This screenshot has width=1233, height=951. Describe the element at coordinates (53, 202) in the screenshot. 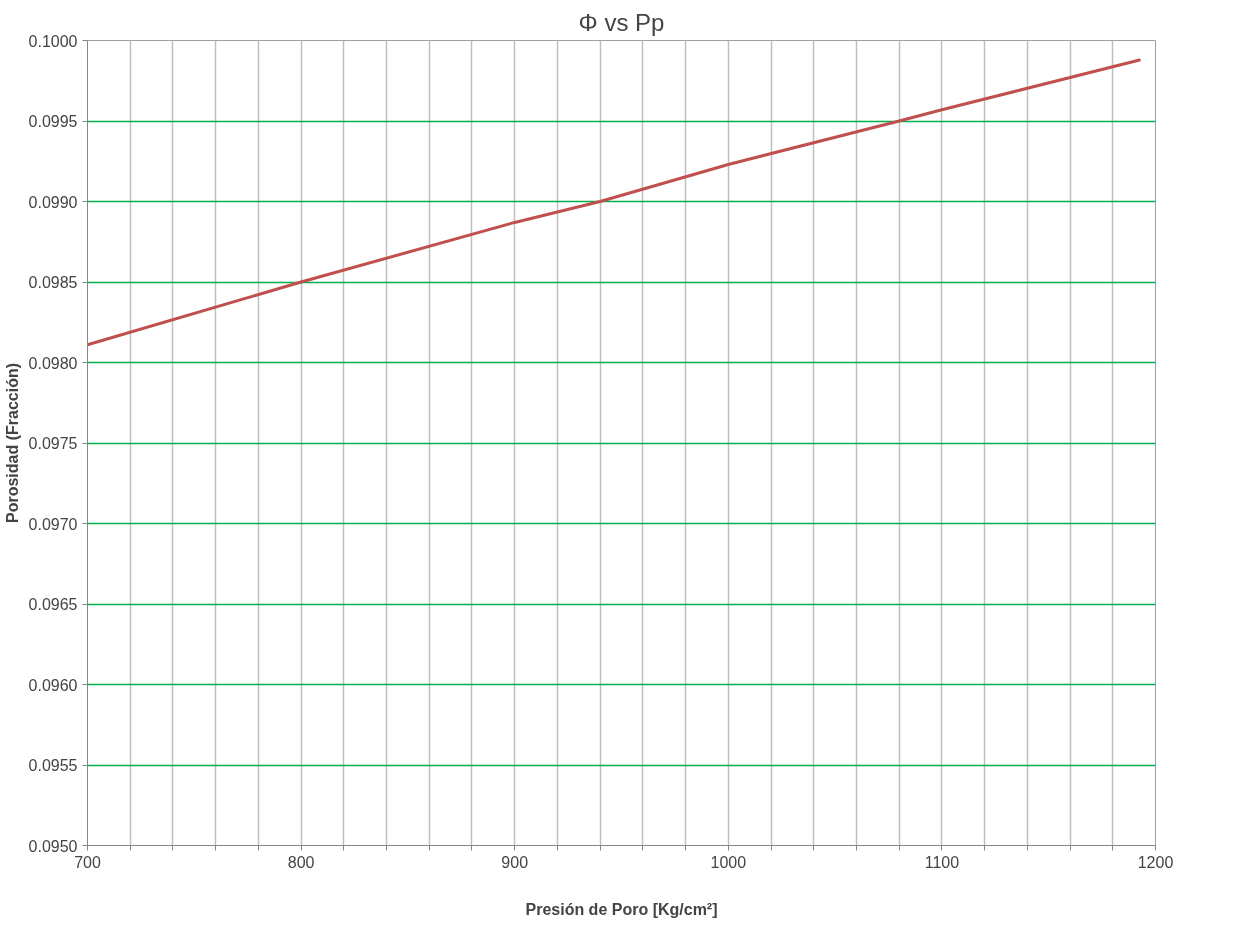

I see `y-tick-label: 0.0990` at that location.